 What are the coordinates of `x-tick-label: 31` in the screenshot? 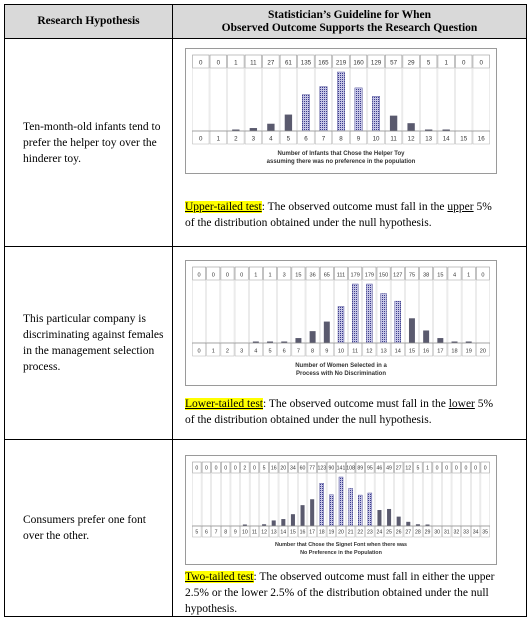 It's located at (447, 533).